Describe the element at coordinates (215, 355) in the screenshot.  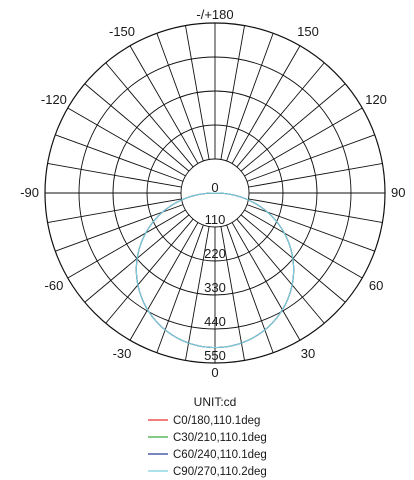
I see `radial-tick-label: 550` at that location.